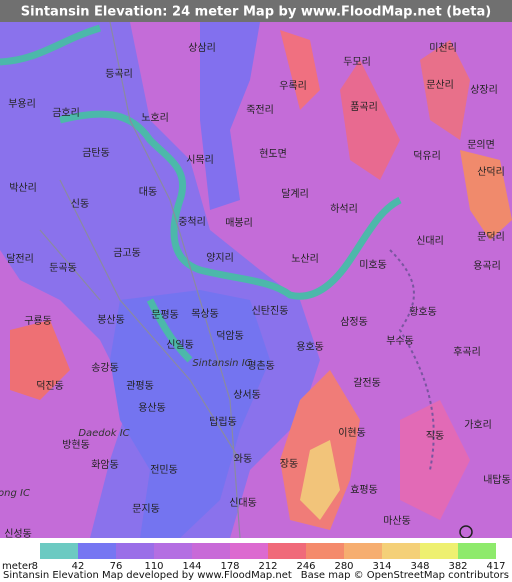  Describe the element at coordinates (116, 566) in the screenshot. I see `legend-tick-label: 76` at that location.